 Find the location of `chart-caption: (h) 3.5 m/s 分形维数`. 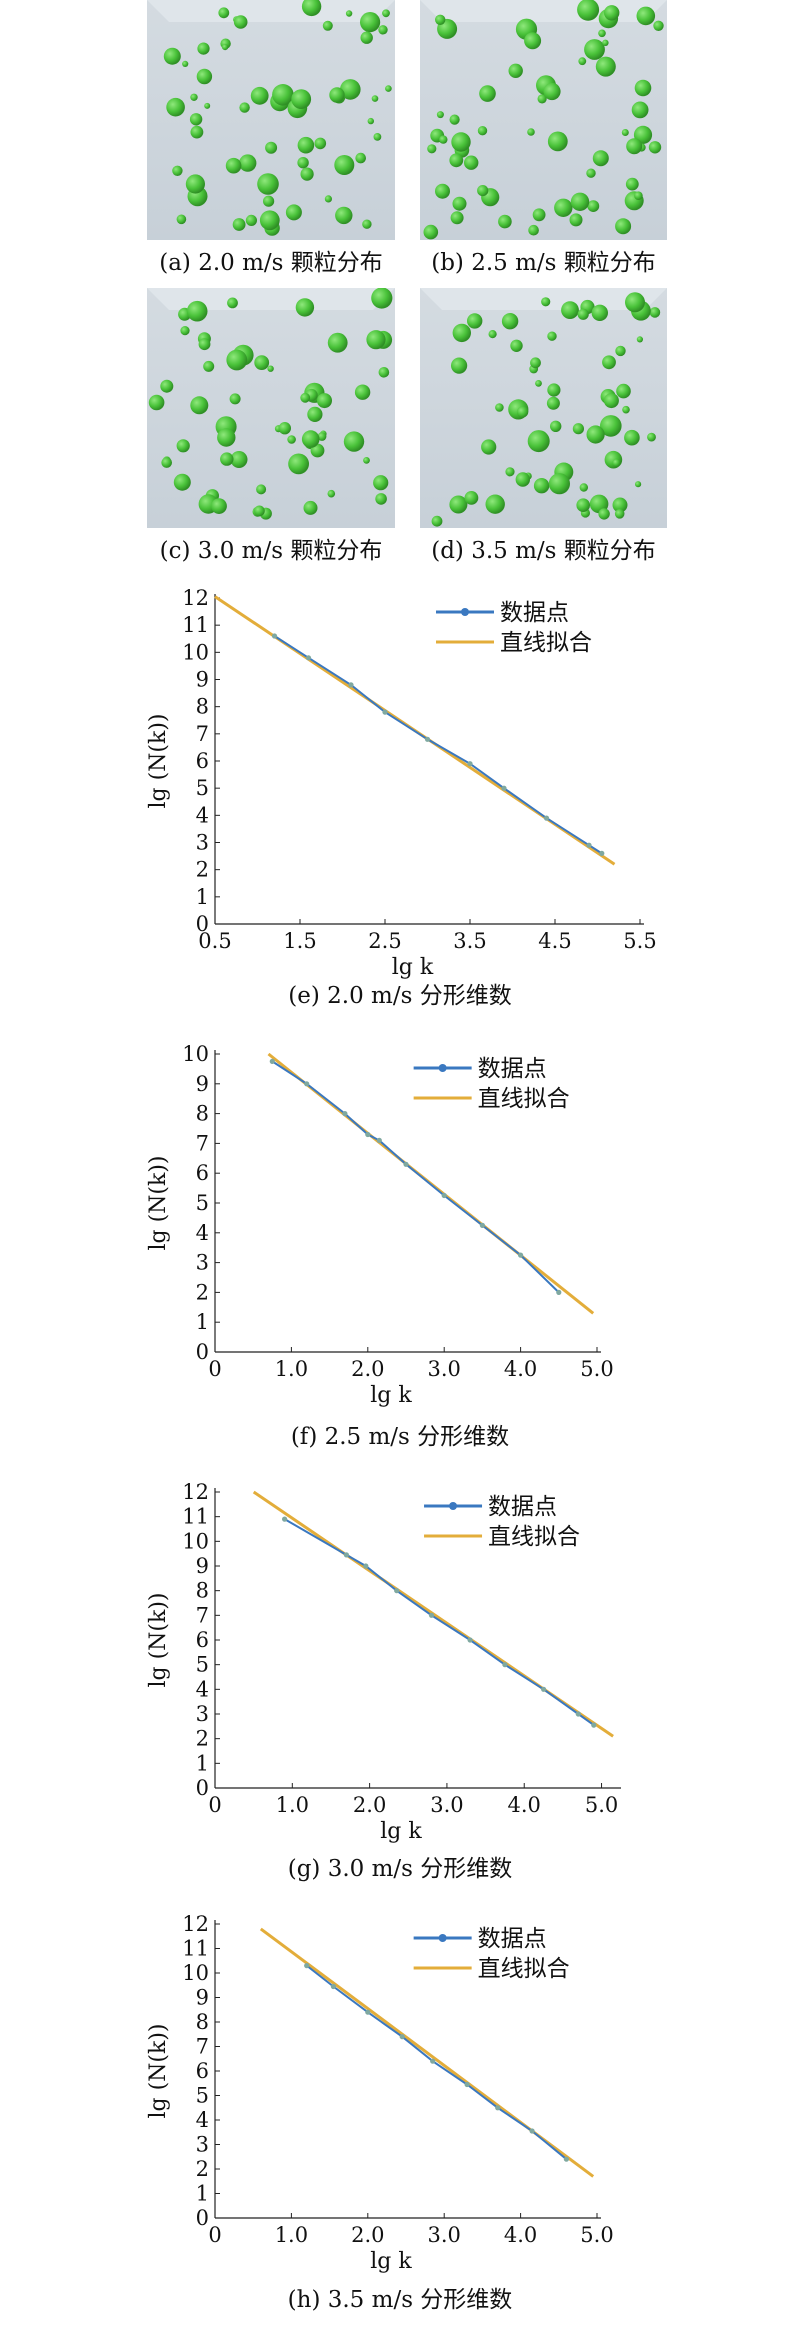

chart-caption: (h) 3.5 m/s 分形维数 is located at coordinates (400, 2300).